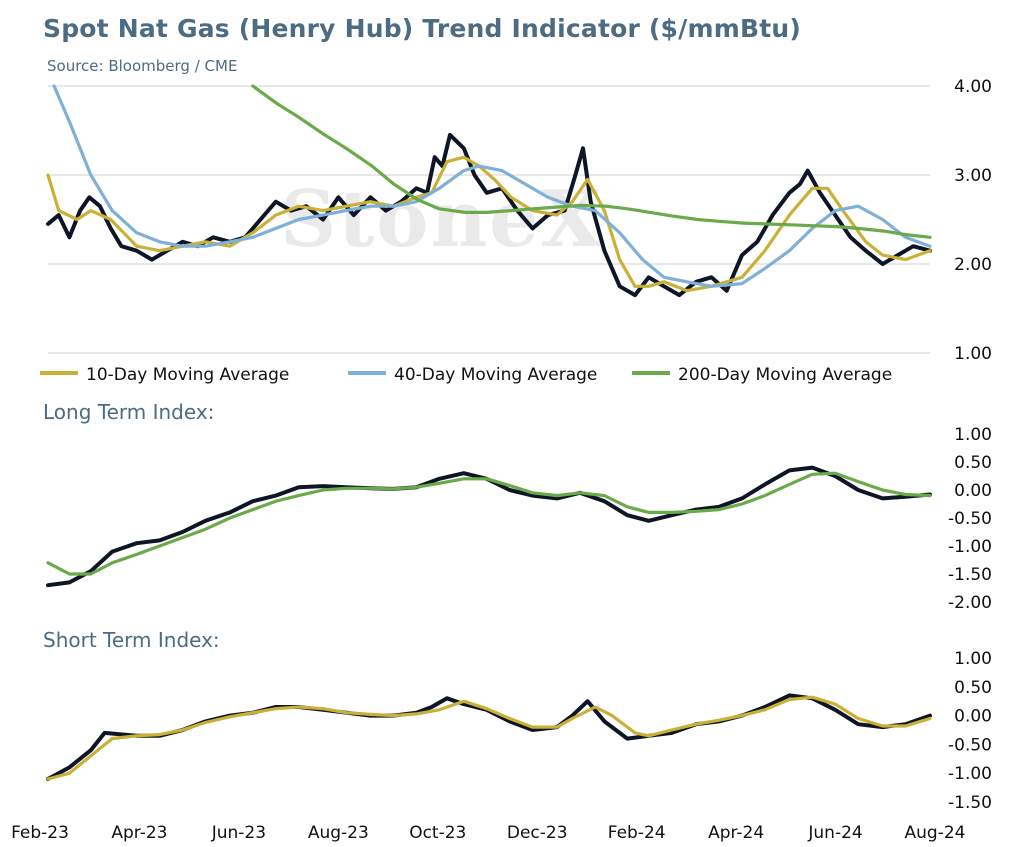 This screenshot has height=847, width=1011. What do you see at coordinates (736, 833) in the screenshot?
I see `x-tick-label: Apr-24` at bounding box center [736, 833].